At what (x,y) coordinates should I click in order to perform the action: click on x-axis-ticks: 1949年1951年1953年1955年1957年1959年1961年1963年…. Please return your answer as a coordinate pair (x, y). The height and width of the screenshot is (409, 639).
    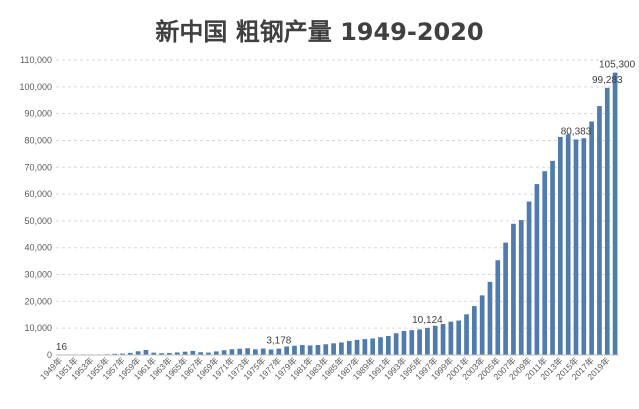
    Looking at the image, I should click on (325, 368).